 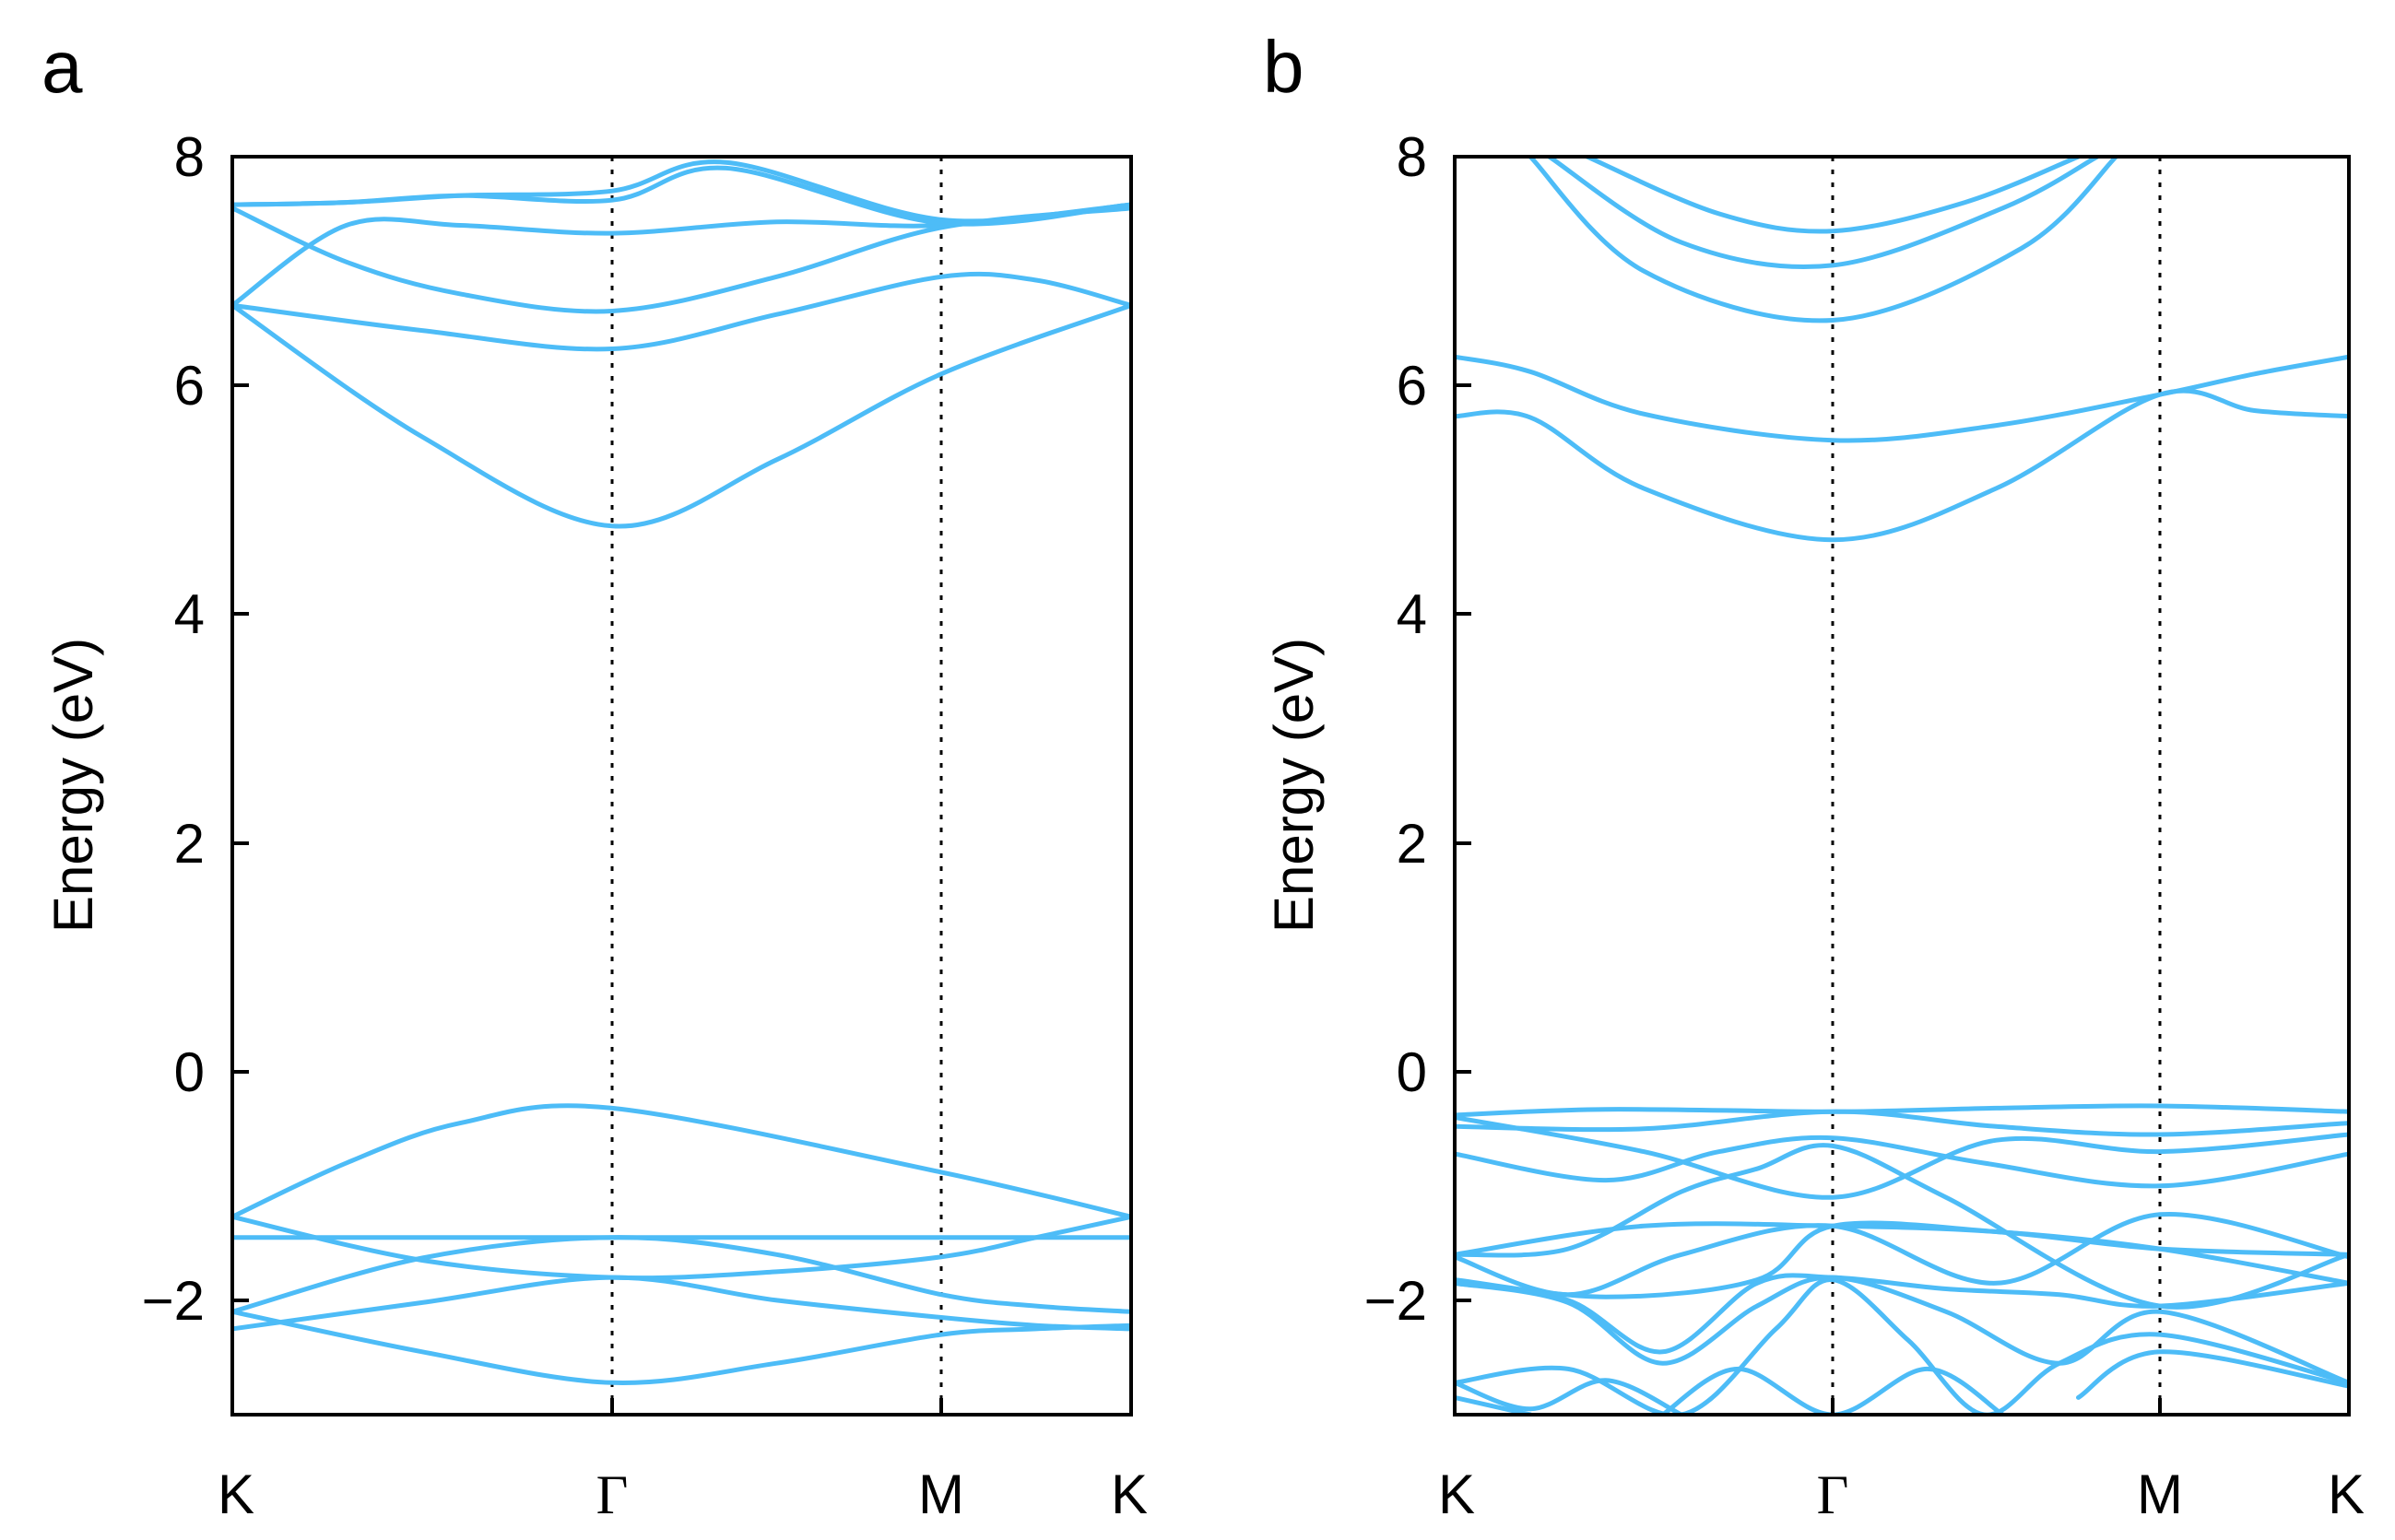 What do you see at coordinates (1395, 1301) in the screenshot?
I see `panel-b-ytick-label: −2` at bounding box center [1395, 1301].